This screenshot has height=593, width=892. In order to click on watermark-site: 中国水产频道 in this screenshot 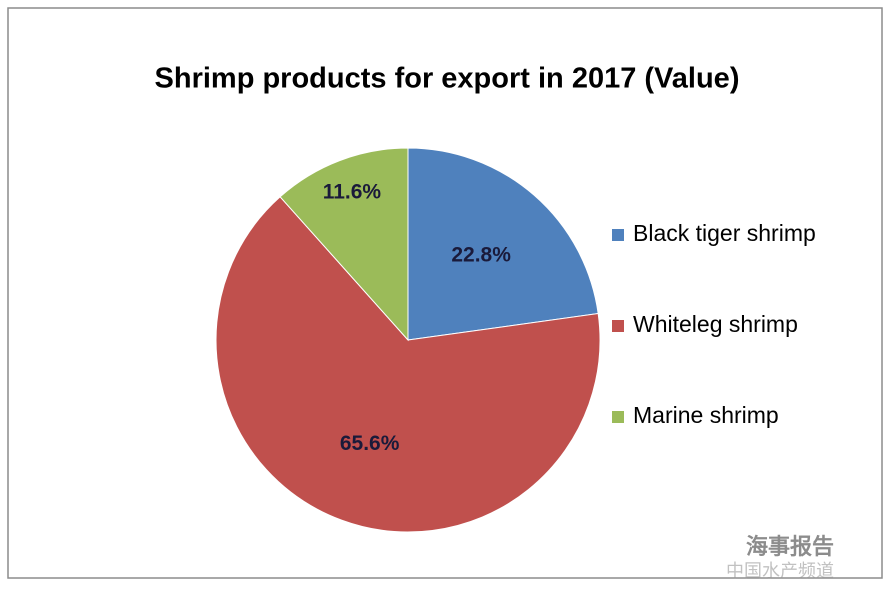, I will do `click(780, 571)`.